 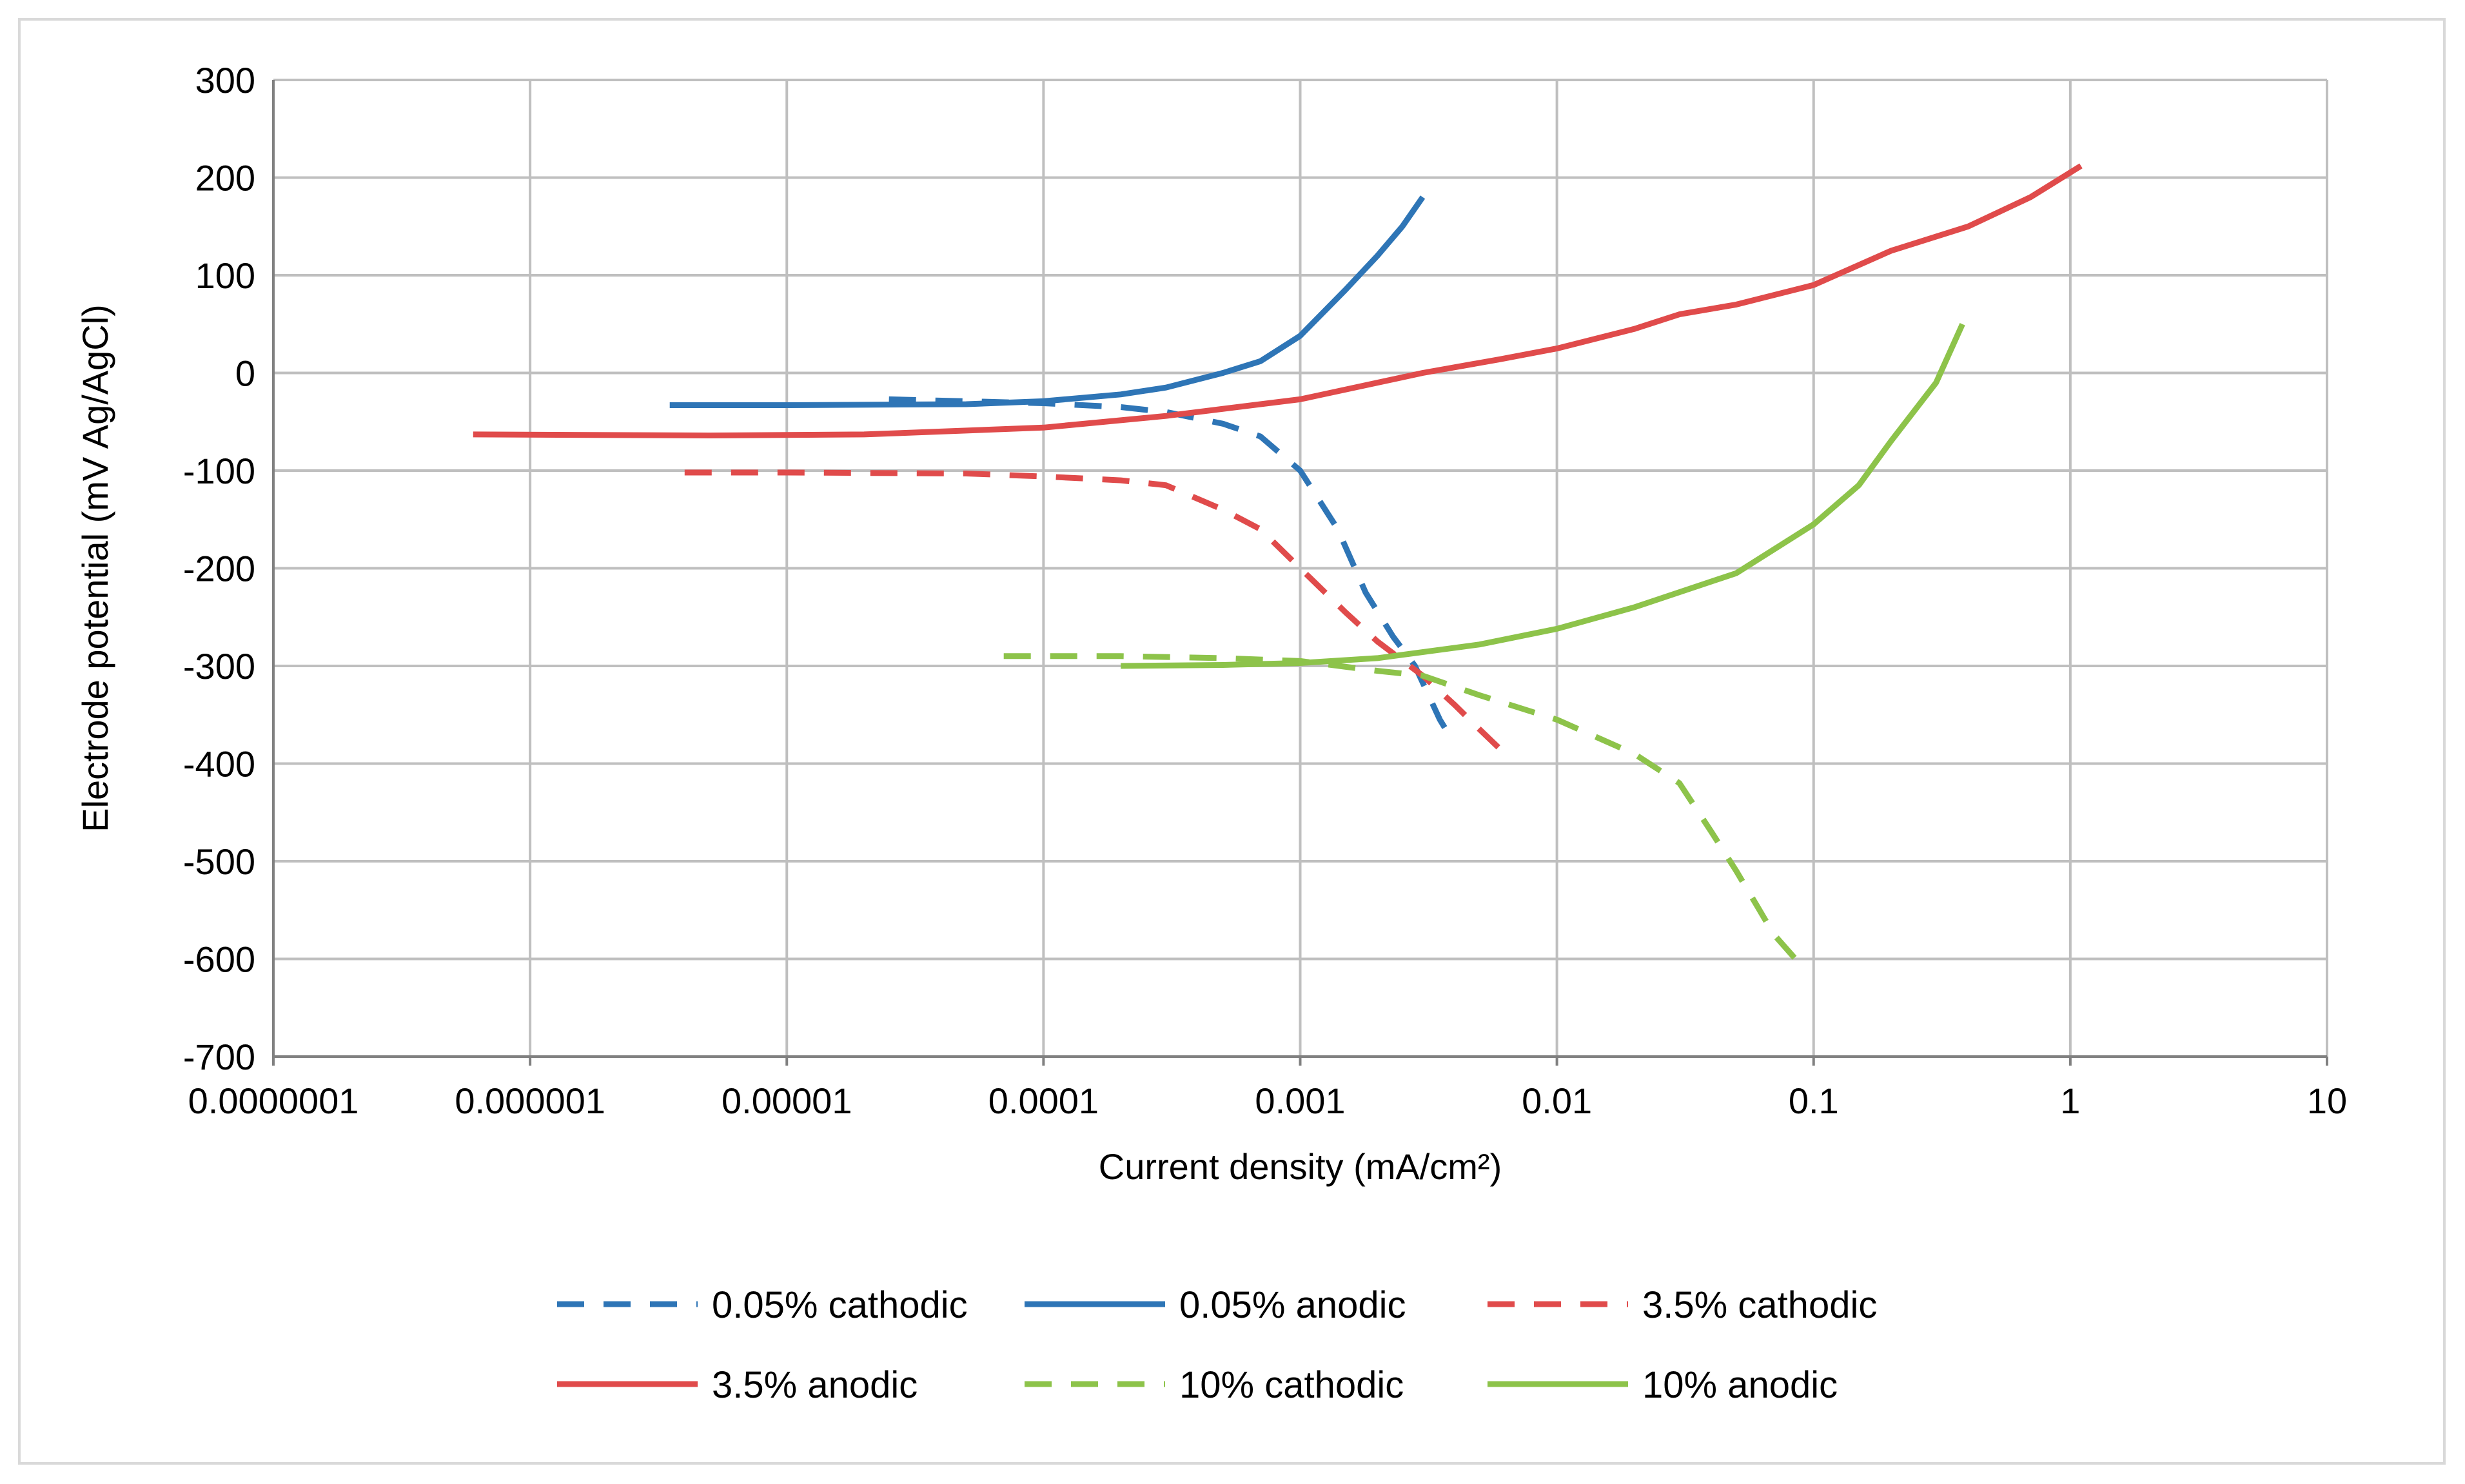 I want to click on x-tick-label: 0.001, so click(x=1300, y=1100).